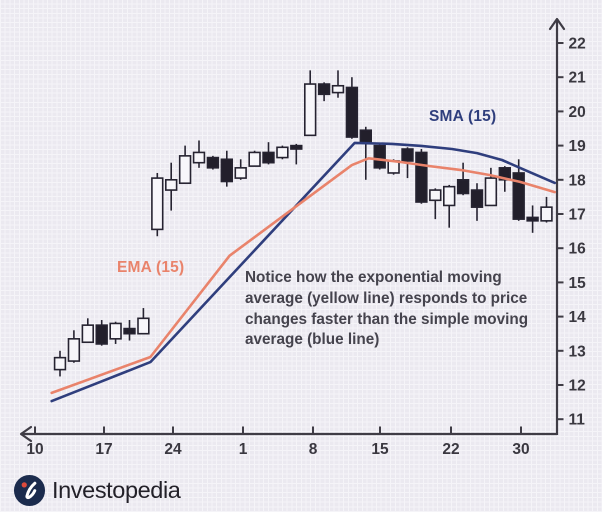 The image size is (602, 512). I want to click on investopedia-logo: Investopedia, so click(97, 490).